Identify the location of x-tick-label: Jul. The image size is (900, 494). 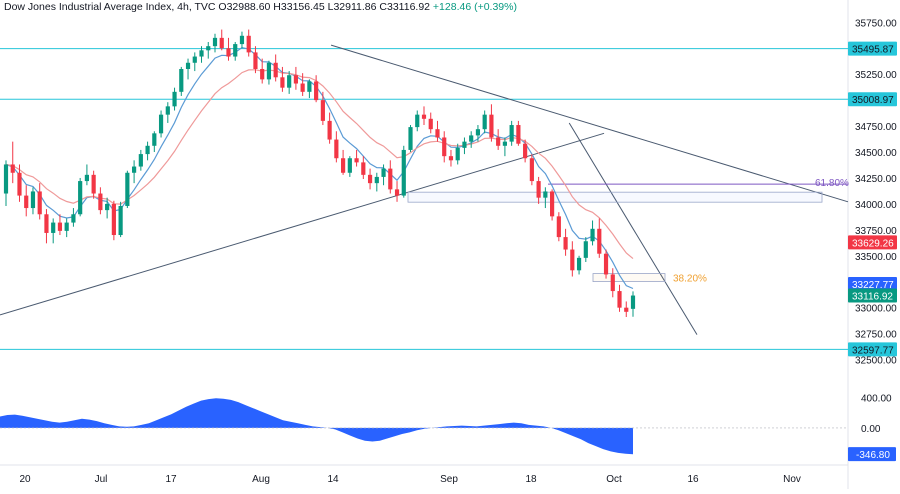
(101, 479).